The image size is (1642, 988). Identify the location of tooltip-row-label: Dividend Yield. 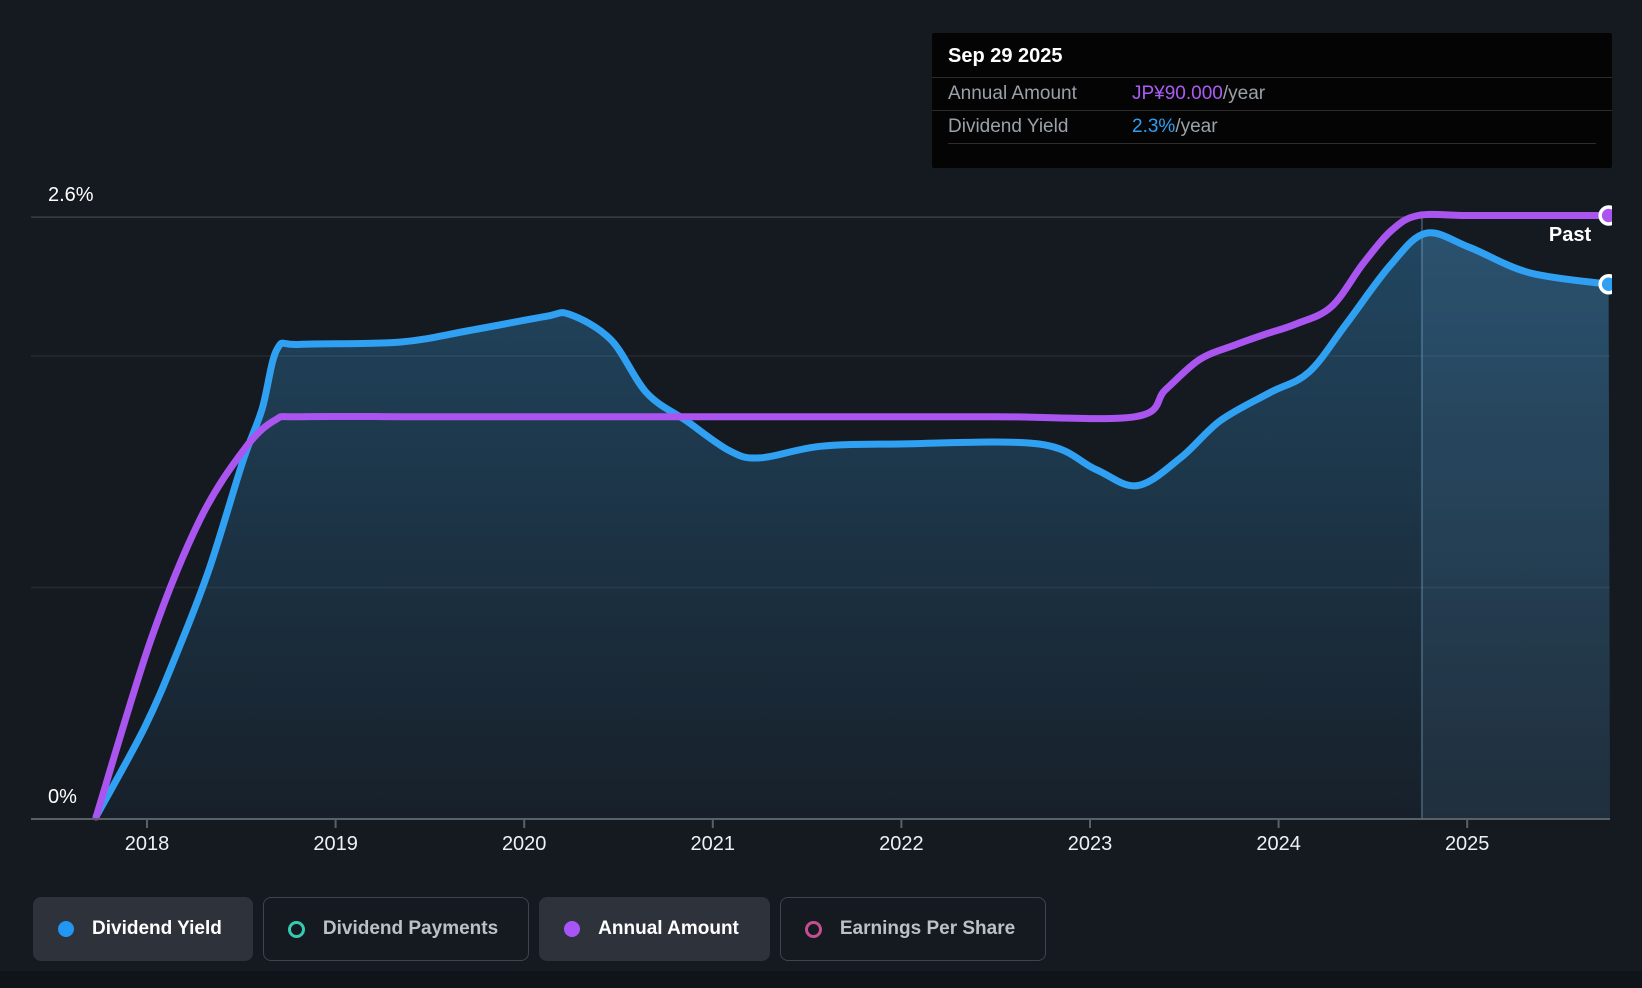
(1008, 126).